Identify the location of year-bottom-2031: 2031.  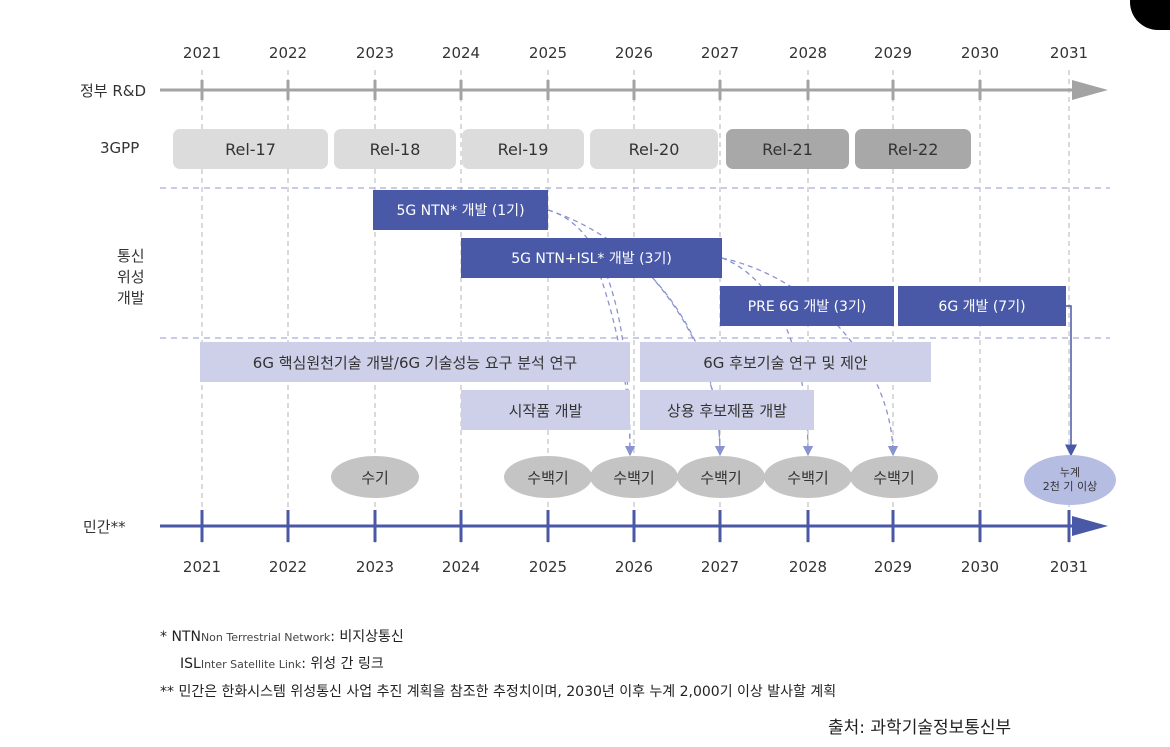
(1069, 567).